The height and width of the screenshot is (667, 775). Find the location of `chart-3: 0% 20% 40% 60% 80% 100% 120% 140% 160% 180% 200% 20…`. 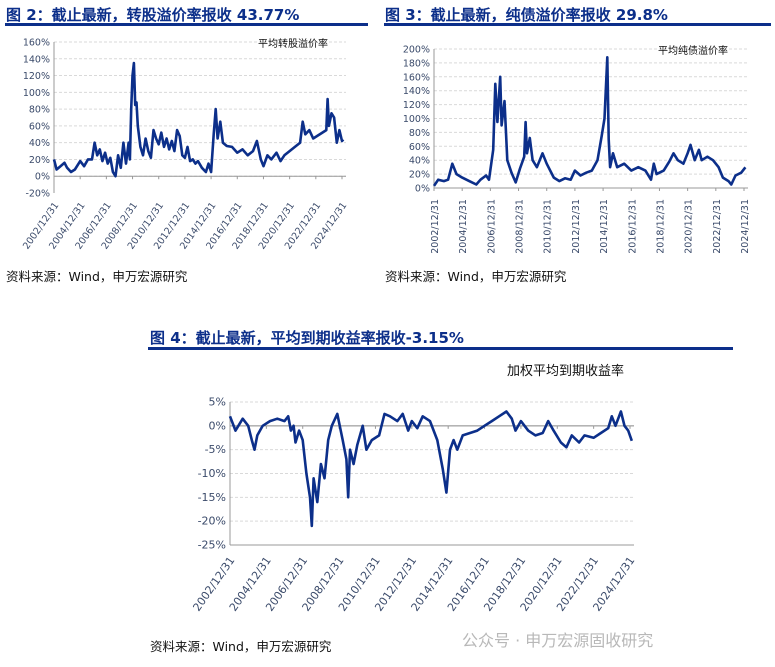

chart-3: 0% 20% 40% 60% 80% 100% 120% 140% 160% 180% 200% 20… is located at coordinates (577, 149).